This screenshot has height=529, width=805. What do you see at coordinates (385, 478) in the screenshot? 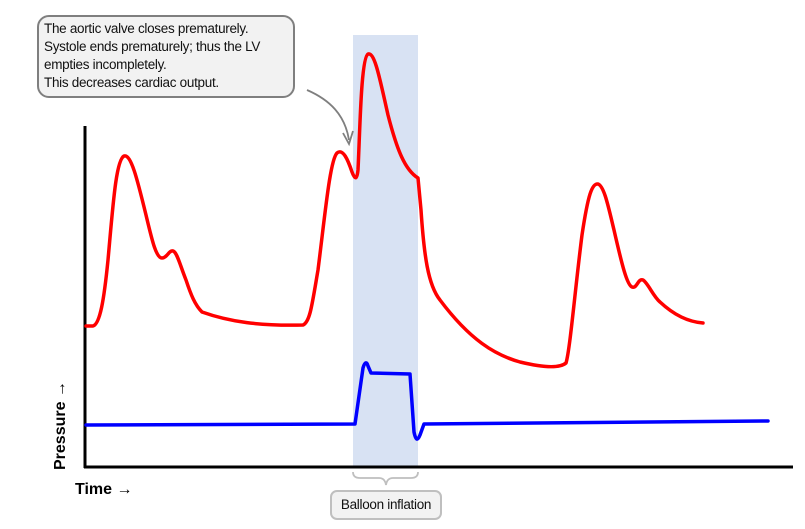
I see `inflation-bracket` at bounding box center [385, 478].